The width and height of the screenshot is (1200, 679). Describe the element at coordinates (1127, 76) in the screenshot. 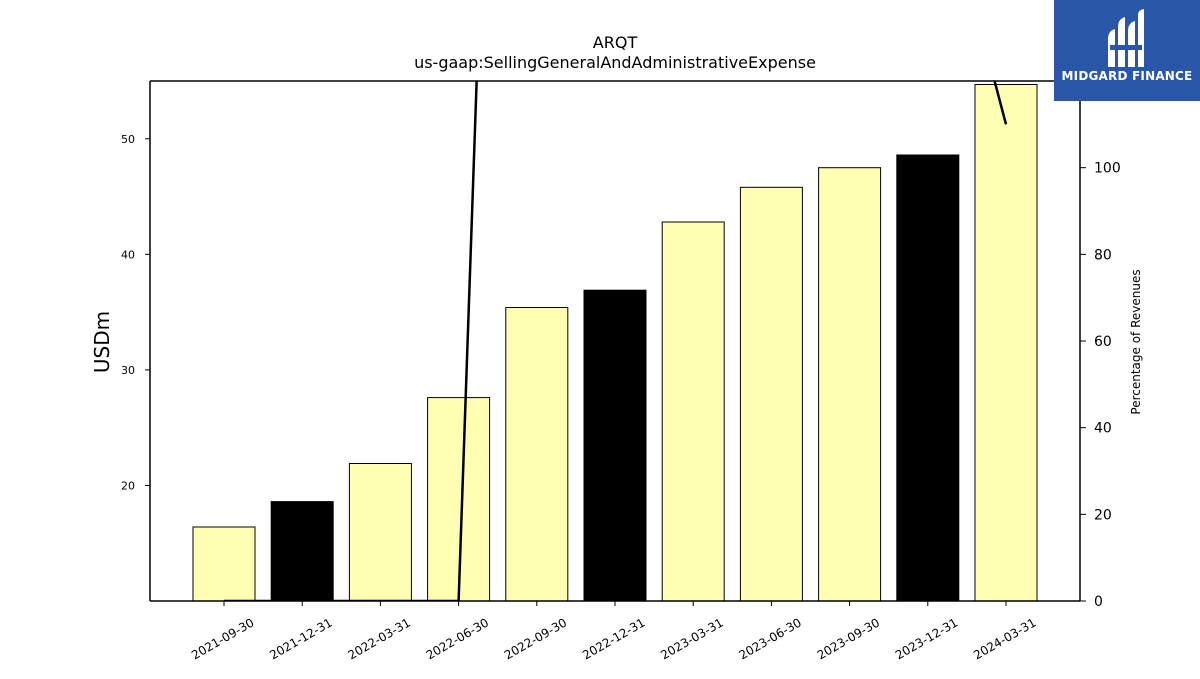

I see `logo-text: MIDGARD FINANCE` at that location.